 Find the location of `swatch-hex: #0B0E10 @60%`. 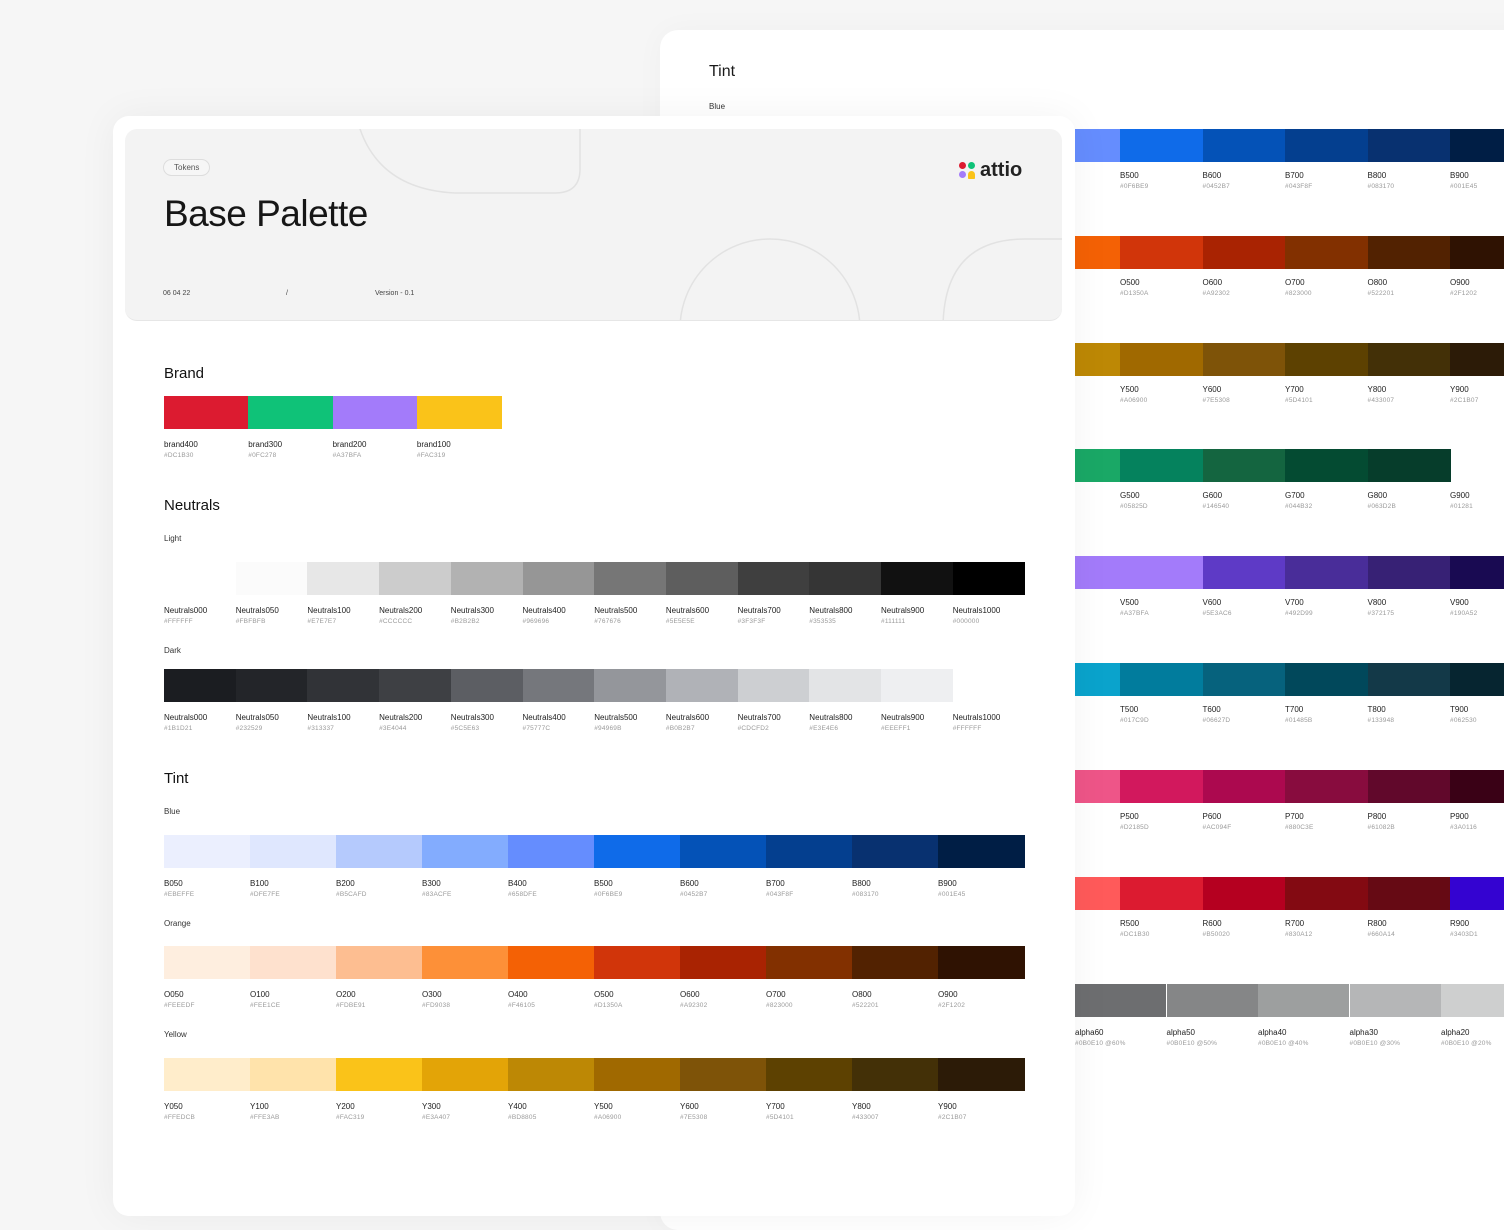

swatch-hex: #0B0E10 @60% is located at coordinates (1100, 1043).